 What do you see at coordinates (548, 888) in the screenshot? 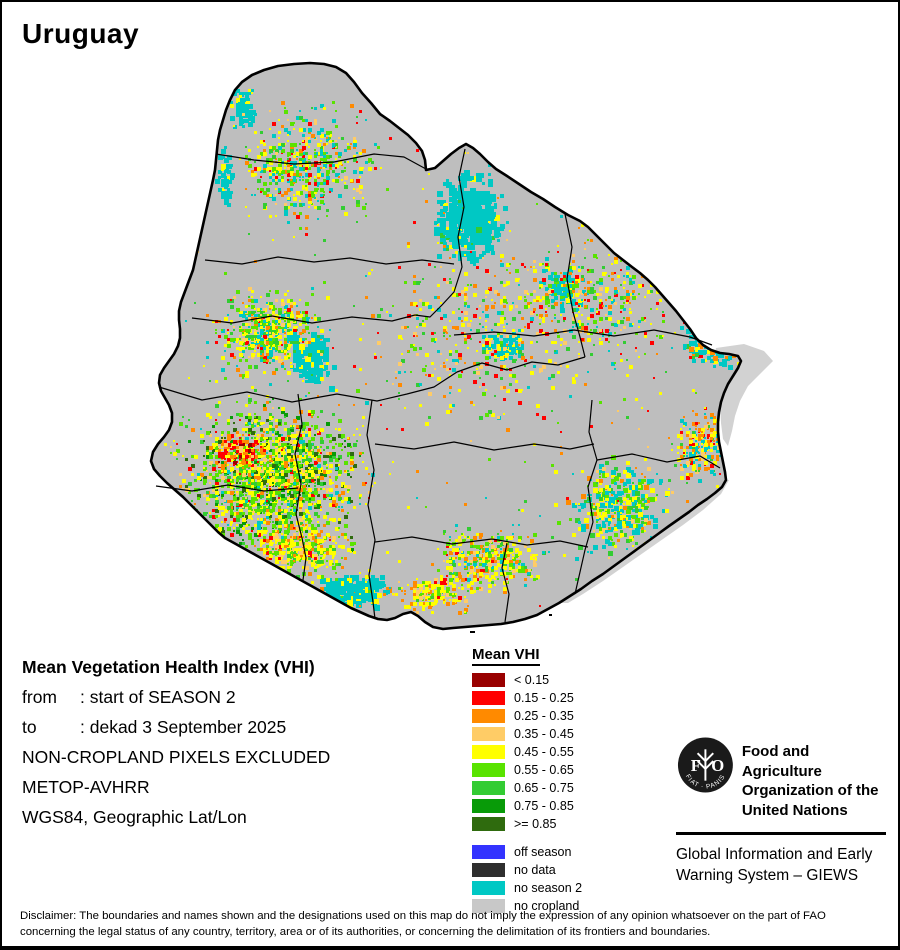
I see `legend-special-label: no season 2` at bounding box center [548, 888].